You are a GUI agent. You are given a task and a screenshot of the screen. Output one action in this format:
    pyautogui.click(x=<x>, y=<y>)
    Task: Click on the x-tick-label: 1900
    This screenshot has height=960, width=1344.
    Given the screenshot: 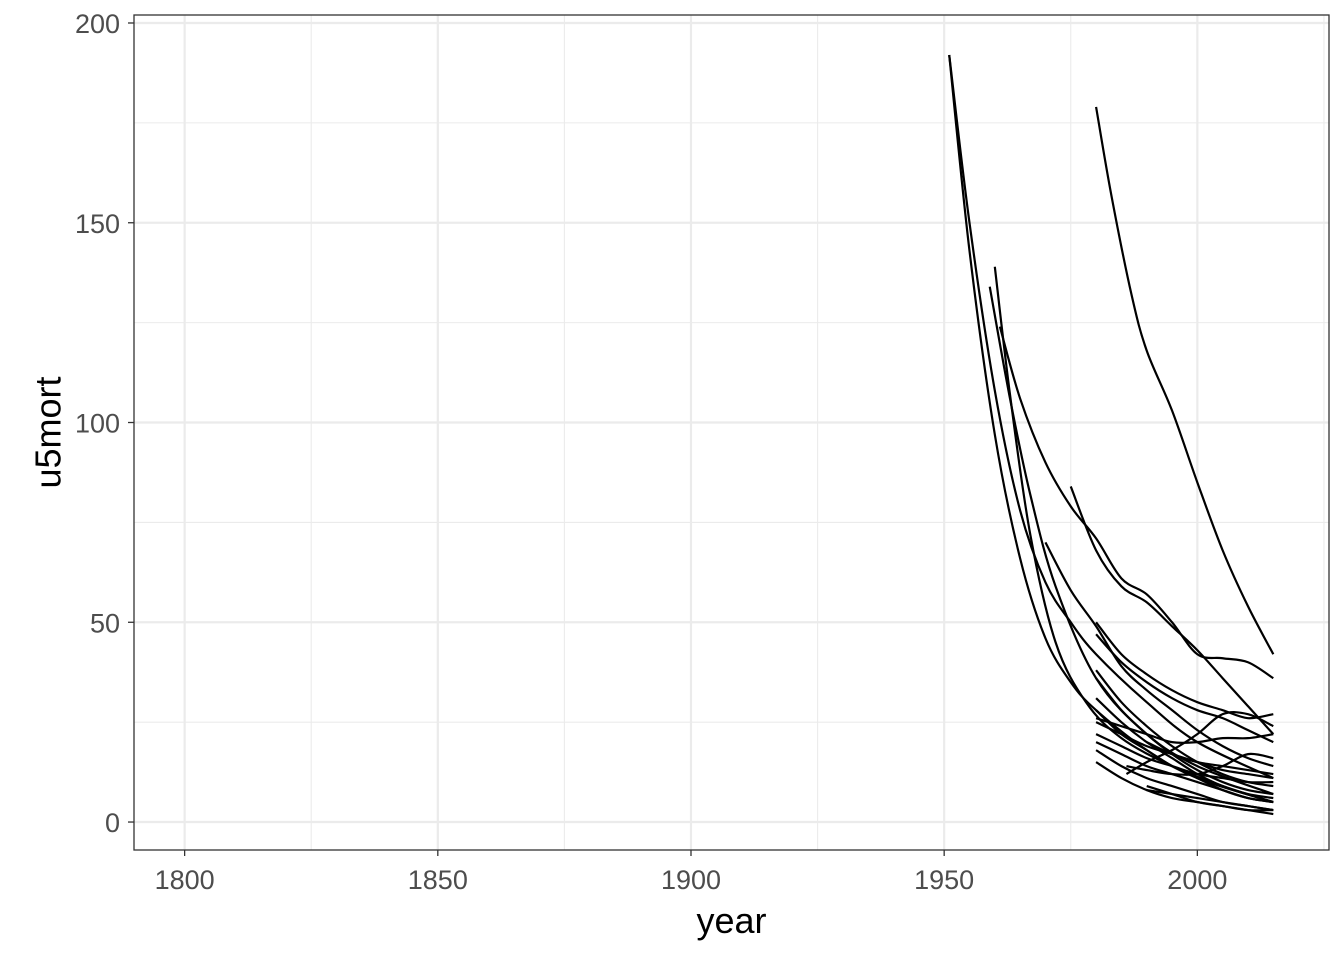 What is the action you would take?
    pyautogui.click(x=691, y=880)
    